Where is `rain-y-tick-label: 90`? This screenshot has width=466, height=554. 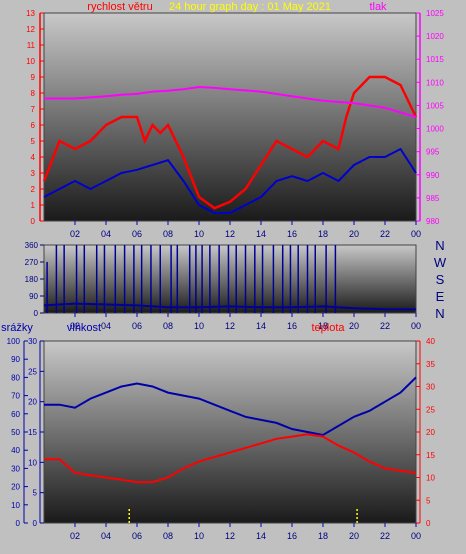 rain-y-tick-label: 90 is located at coordinates (15, 359).